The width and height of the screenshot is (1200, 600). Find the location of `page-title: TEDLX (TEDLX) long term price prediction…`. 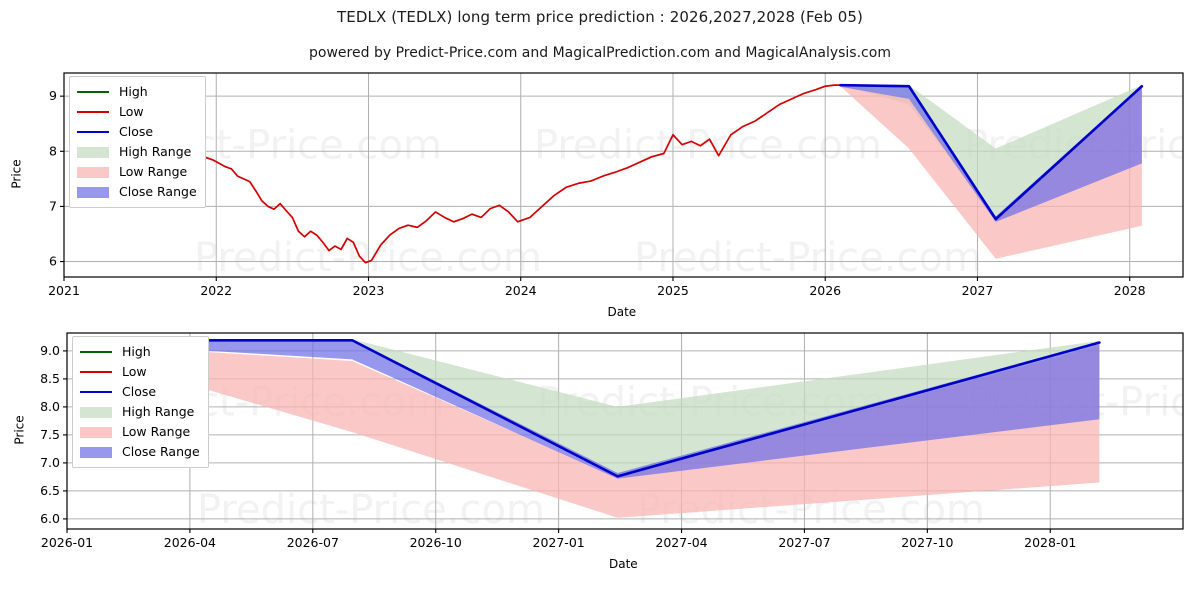

page-title: TEDLX (TEDLX) long term price prediction… is located at coordinates (600, 17).